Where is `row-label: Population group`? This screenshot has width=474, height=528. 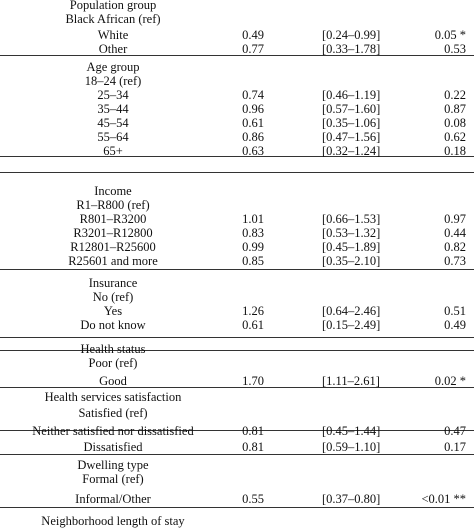 row-label: Population group is located at coordinates (113, 6).